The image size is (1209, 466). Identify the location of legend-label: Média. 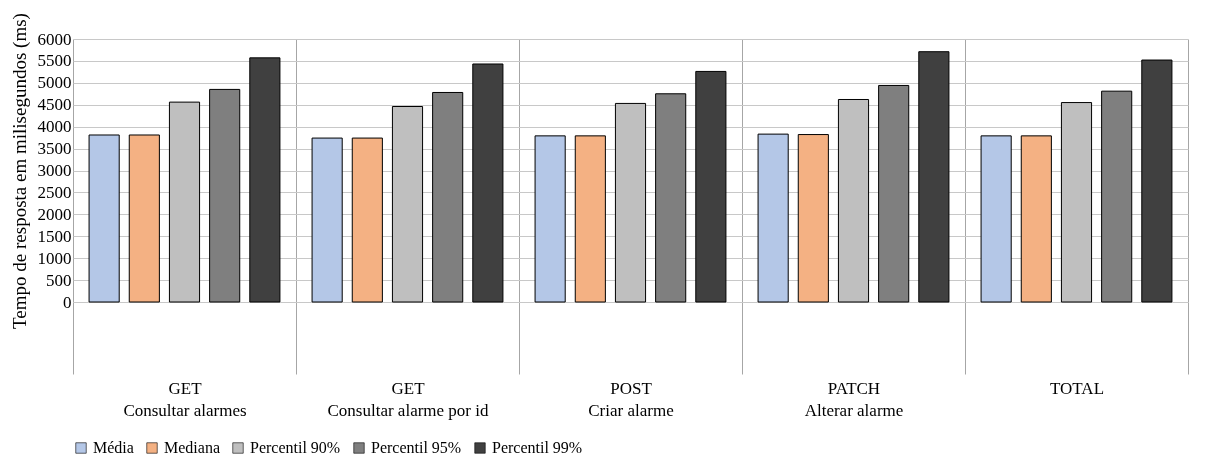
(113, 447).